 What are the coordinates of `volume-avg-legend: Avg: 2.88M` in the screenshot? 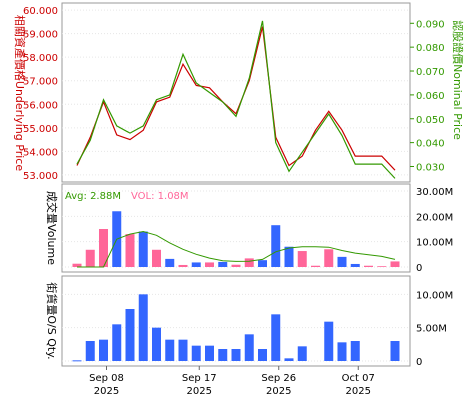 It's located at (93, 196).